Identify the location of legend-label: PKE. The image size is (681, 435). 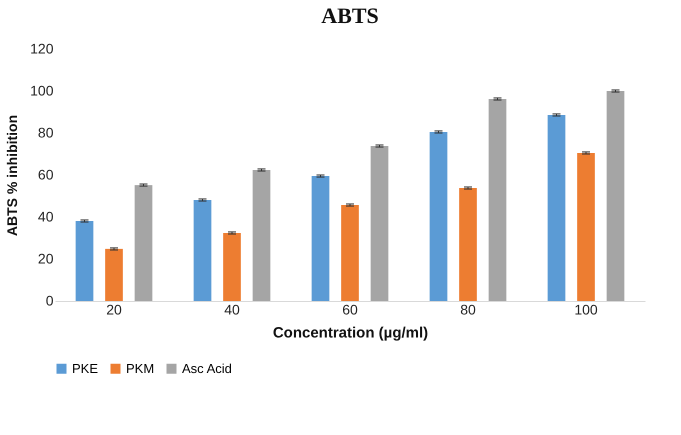
(85, 368).